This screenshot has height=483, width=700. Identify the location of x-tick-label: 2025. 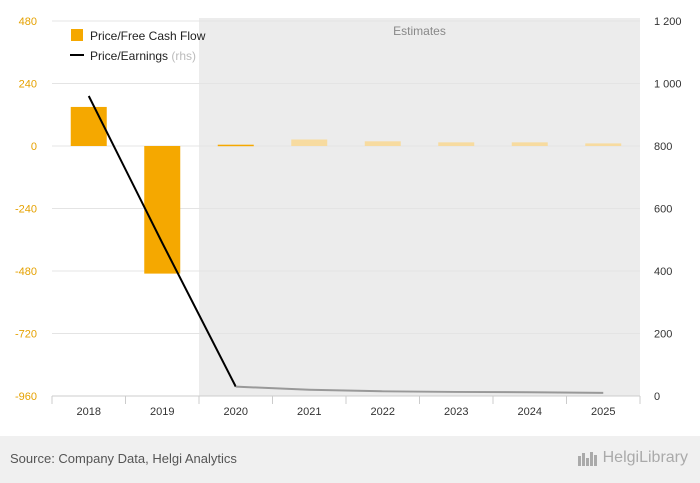
(603, 412).